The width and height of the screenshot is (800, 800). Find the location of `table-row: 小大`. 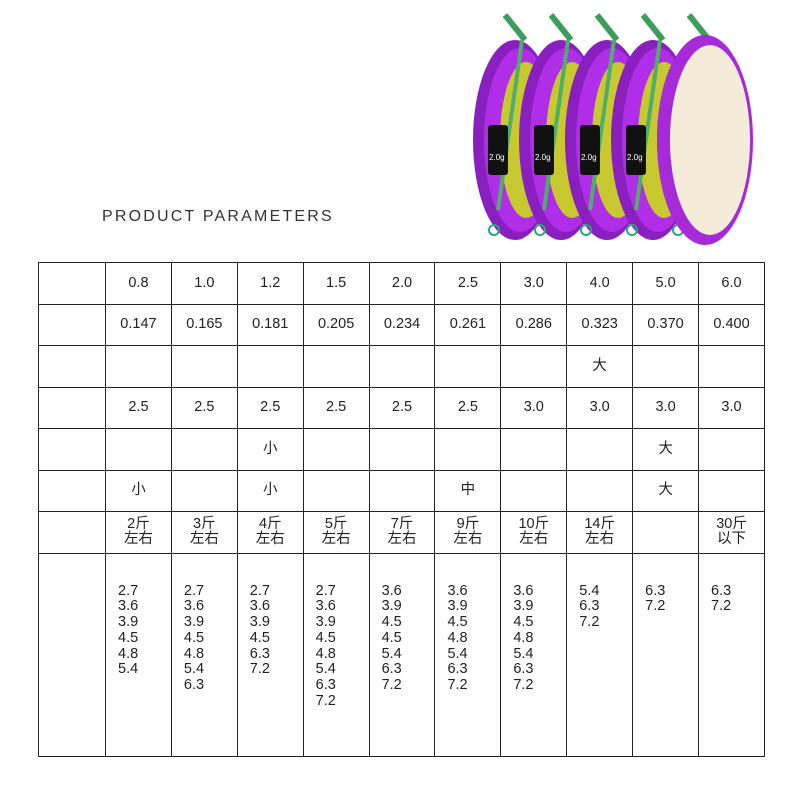

table-row: 小大 is located at coordinates (401, 449).